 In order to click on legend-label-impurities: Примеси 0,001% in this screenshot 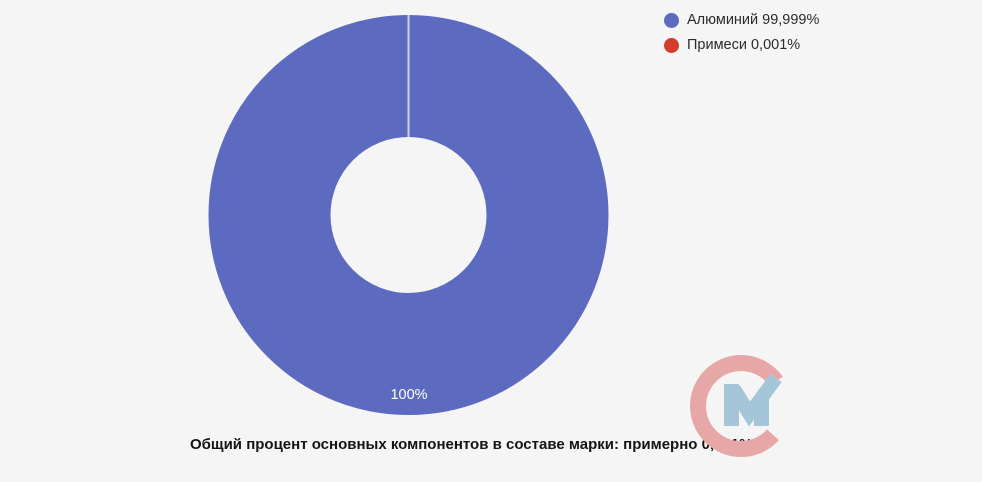, I will do `click(744, 45)`.